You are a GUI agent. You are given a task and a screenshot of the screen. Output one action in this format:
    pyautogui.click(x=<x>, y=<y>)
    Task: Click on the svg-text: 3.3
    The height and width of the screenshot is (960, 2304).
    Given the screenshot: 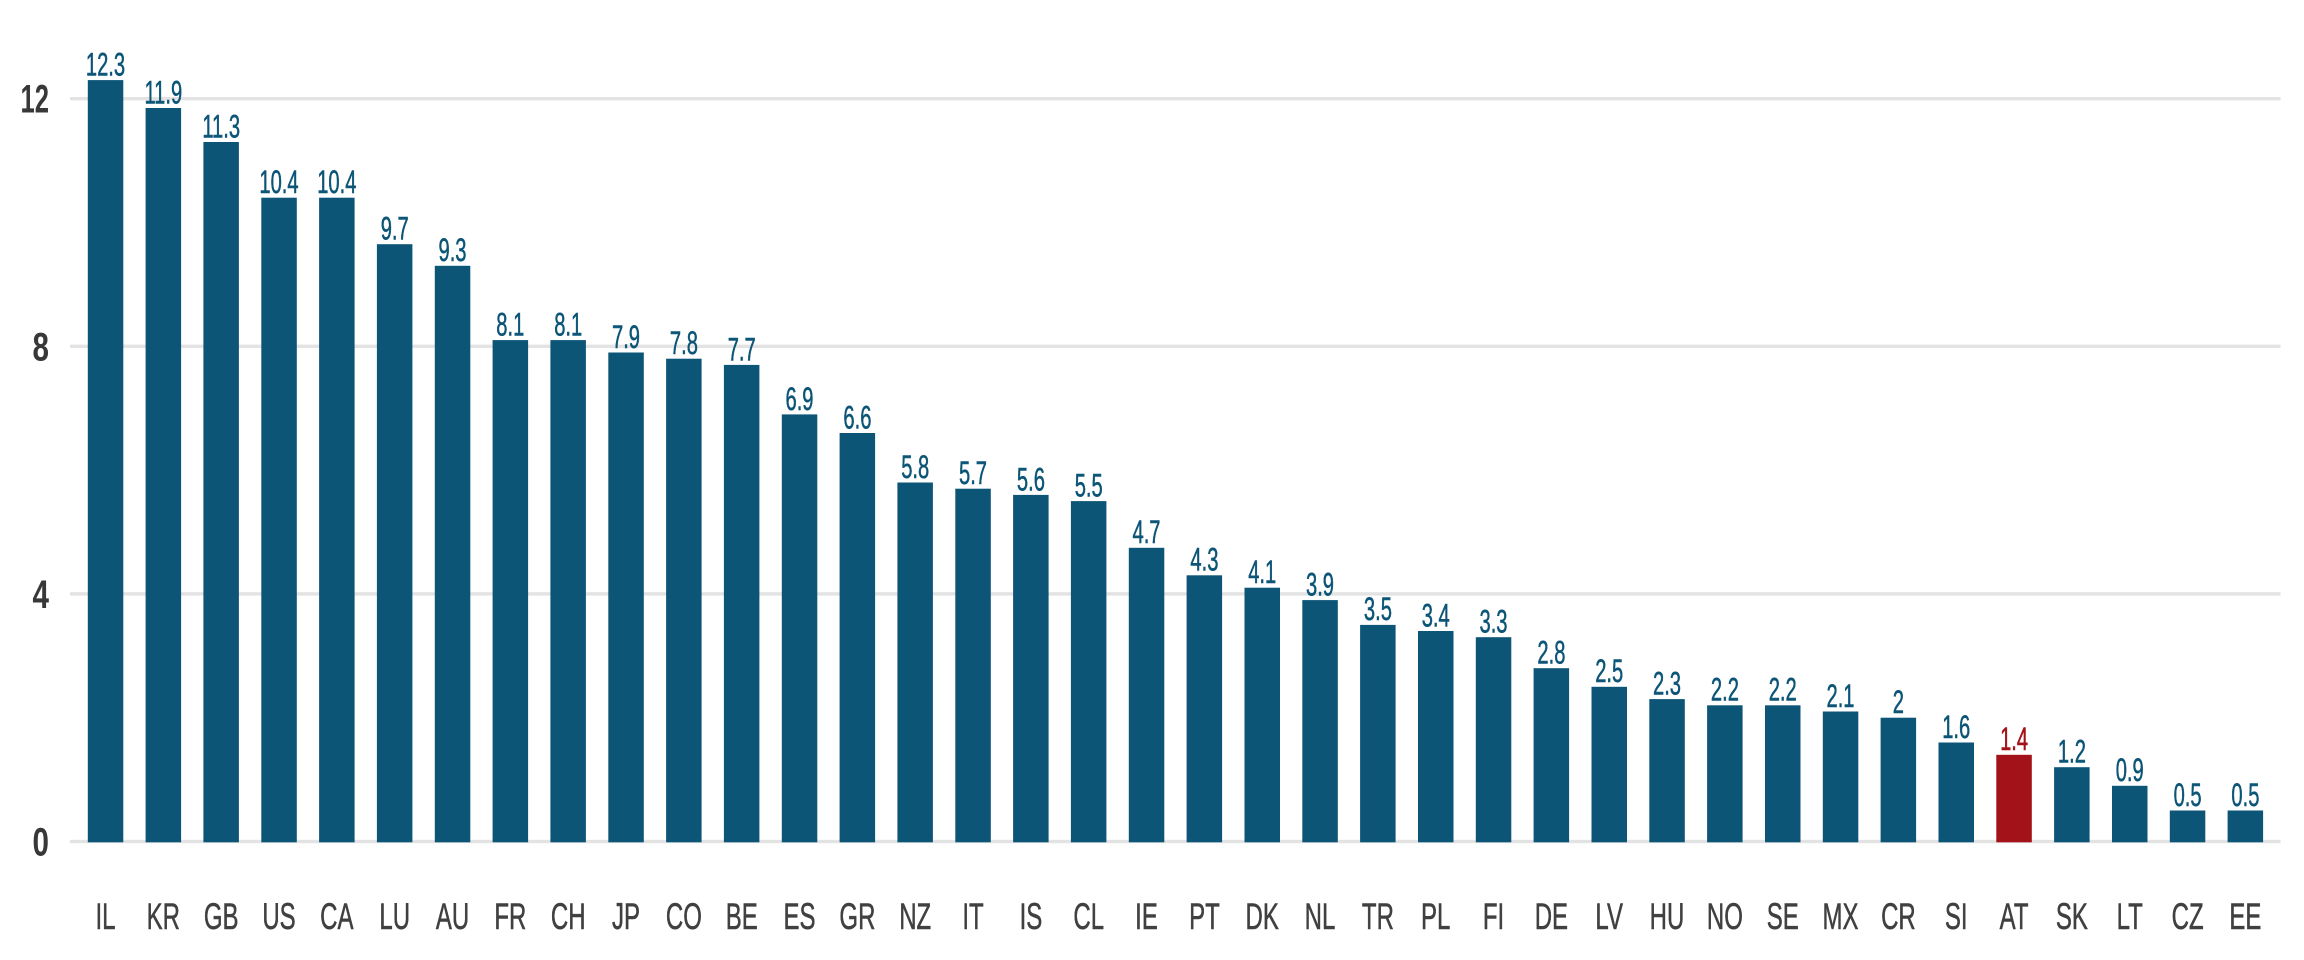 What is the action you would take?
    pyautogui.click(x=1494, y=622)
    